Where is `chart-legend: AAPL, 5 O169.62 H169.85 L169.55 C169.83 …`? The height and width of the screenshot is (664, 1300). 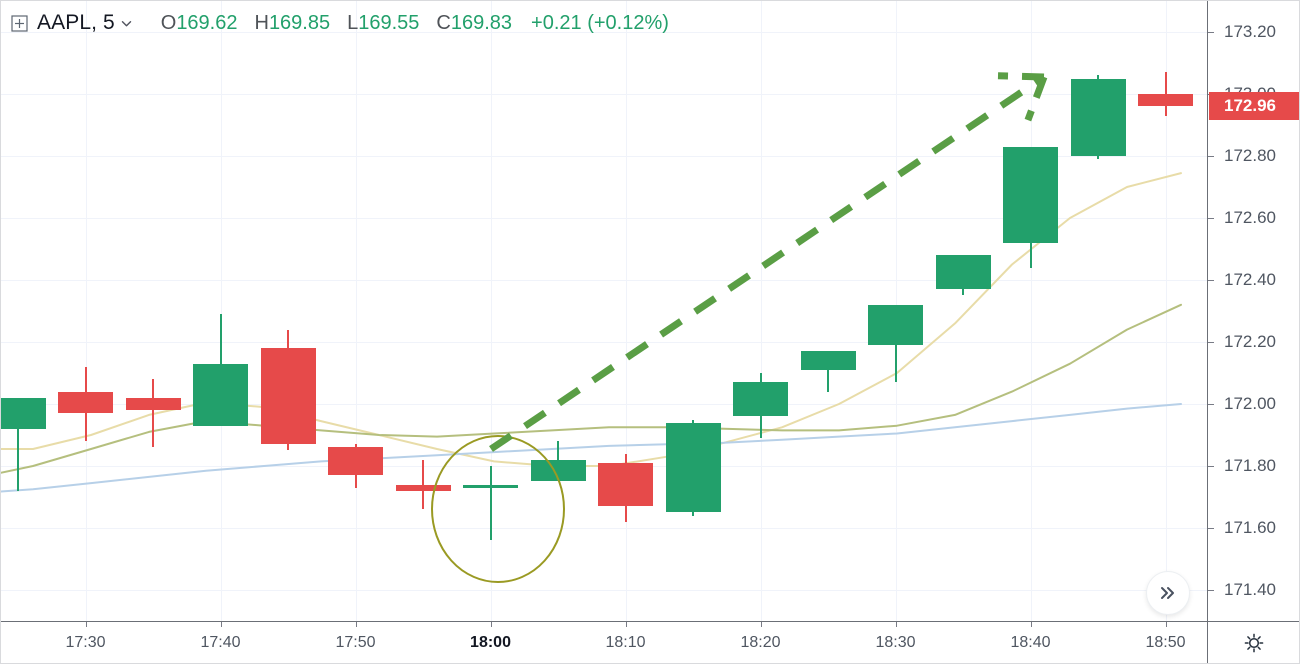
chart-legend: AAPL, 5 O169.62 H169.85 L169.55 C169.83 … is located at coordinates (339, 23).